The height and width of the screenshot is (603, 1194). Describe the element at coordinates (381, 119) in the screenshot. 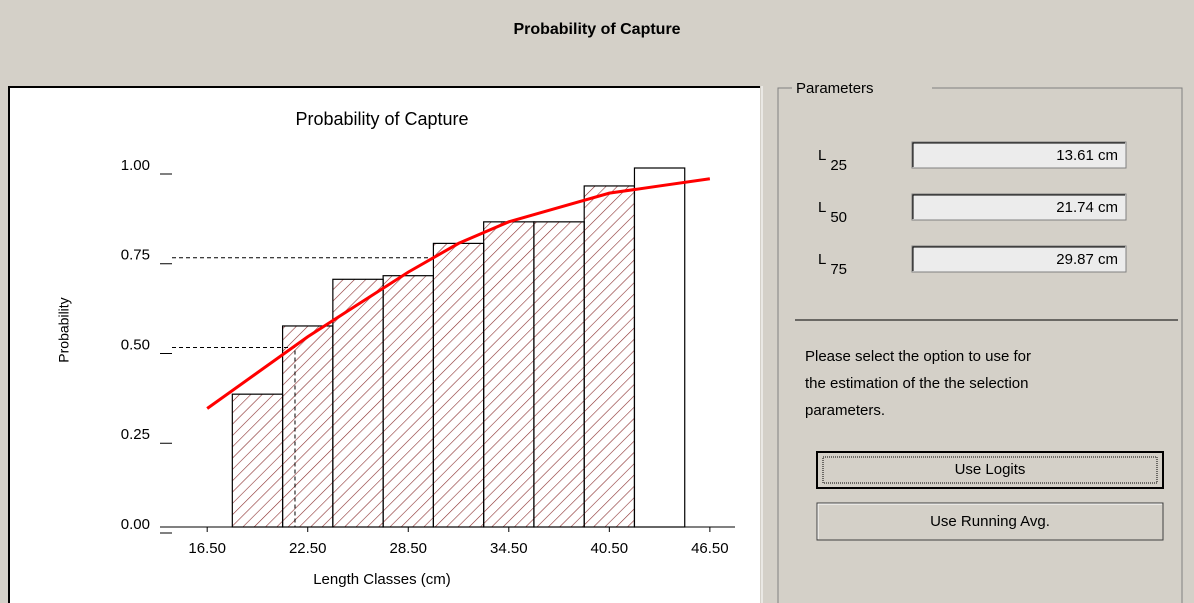

I see `chart-title: Probability of Capture` at that location.